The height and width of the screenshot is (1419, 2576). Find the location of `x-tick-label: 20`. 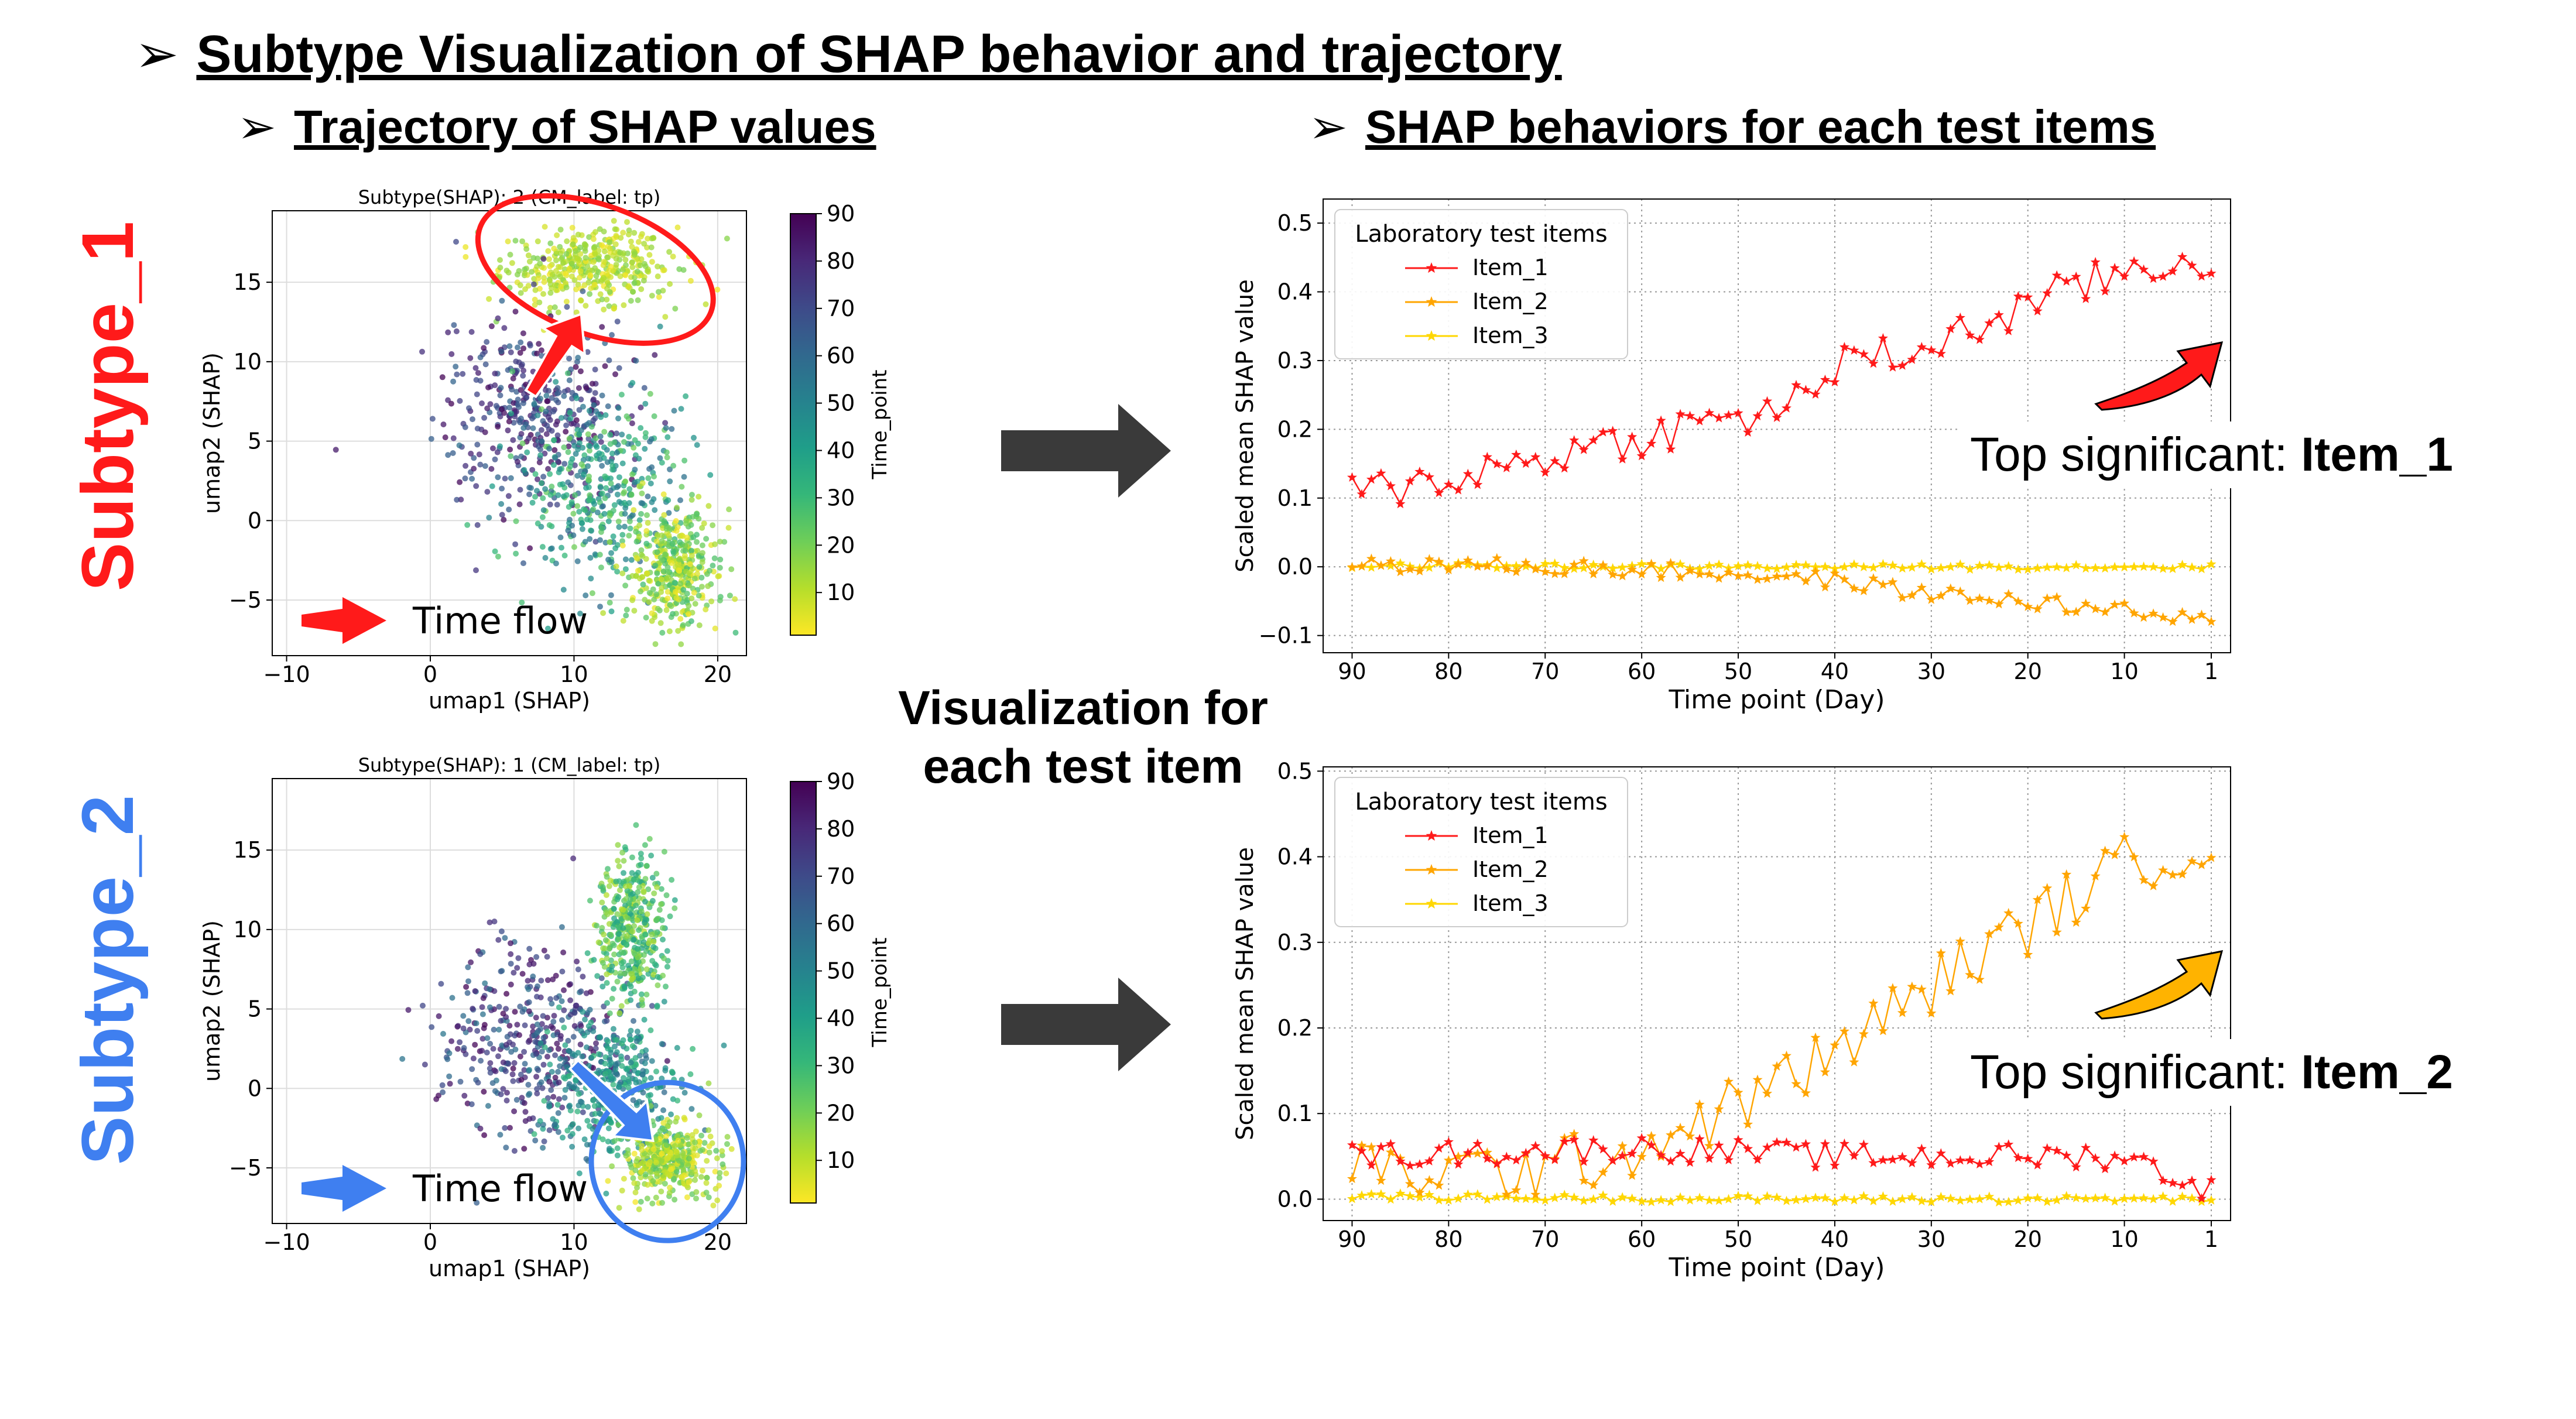

x-tick-label: 20 is located at coordinates (718, 1242).